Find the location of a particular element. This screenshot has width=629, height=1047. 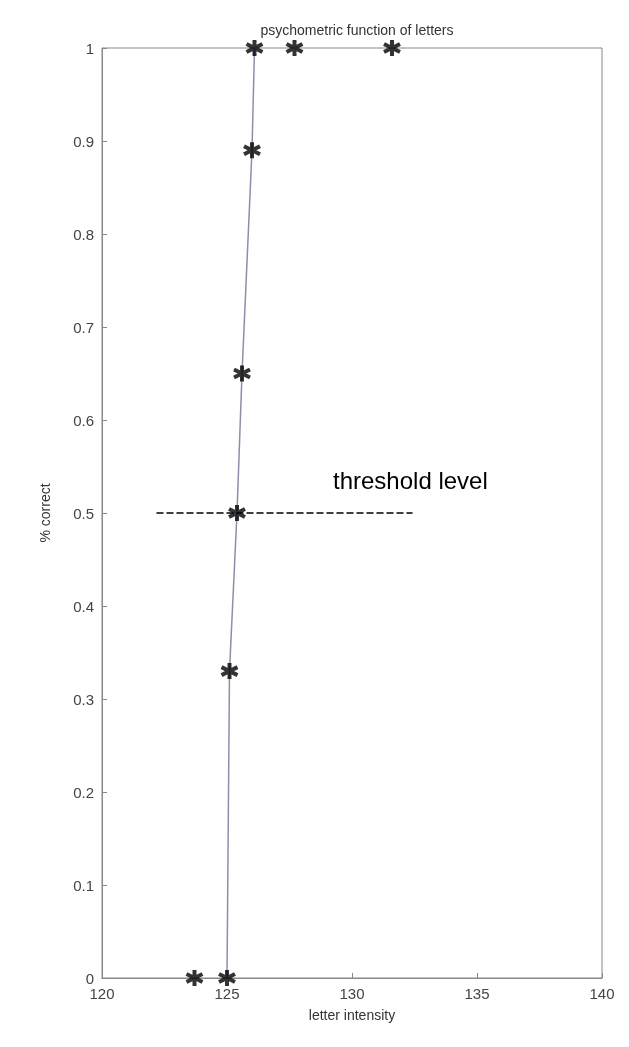

x-tick-label: 140 is located at coordinates (602, 993).